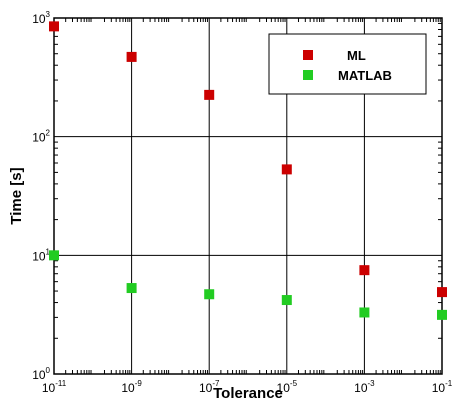 The height and width of the screenshot is (405, 452). Describe the element at coordinates (41, 137) in the screenshot. I see `y-tick-label: 10²` at that location.